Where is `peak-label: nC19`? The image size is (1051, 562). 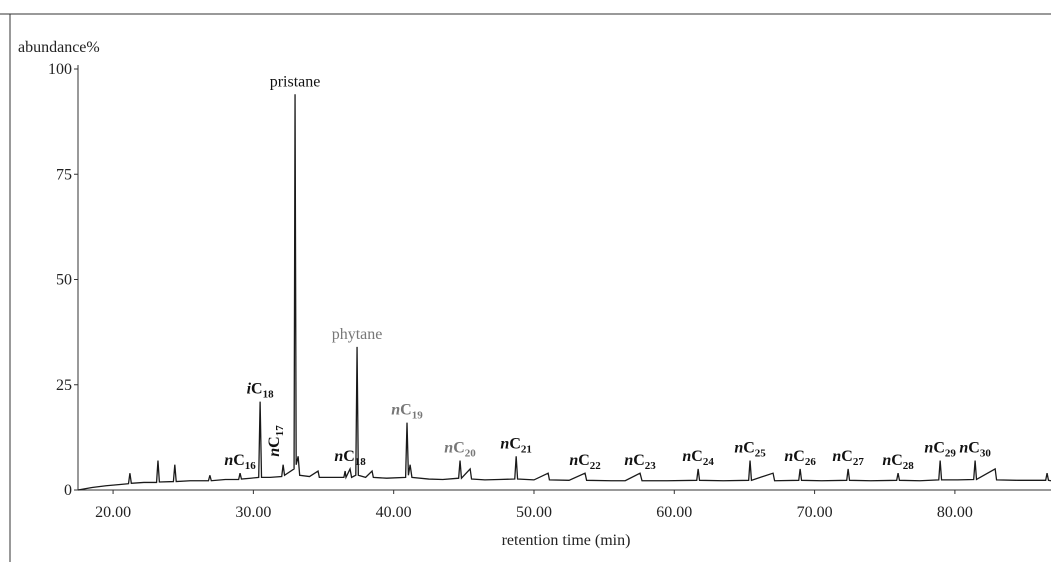
peak-label: nC19 is located at coordinates (407, 412).